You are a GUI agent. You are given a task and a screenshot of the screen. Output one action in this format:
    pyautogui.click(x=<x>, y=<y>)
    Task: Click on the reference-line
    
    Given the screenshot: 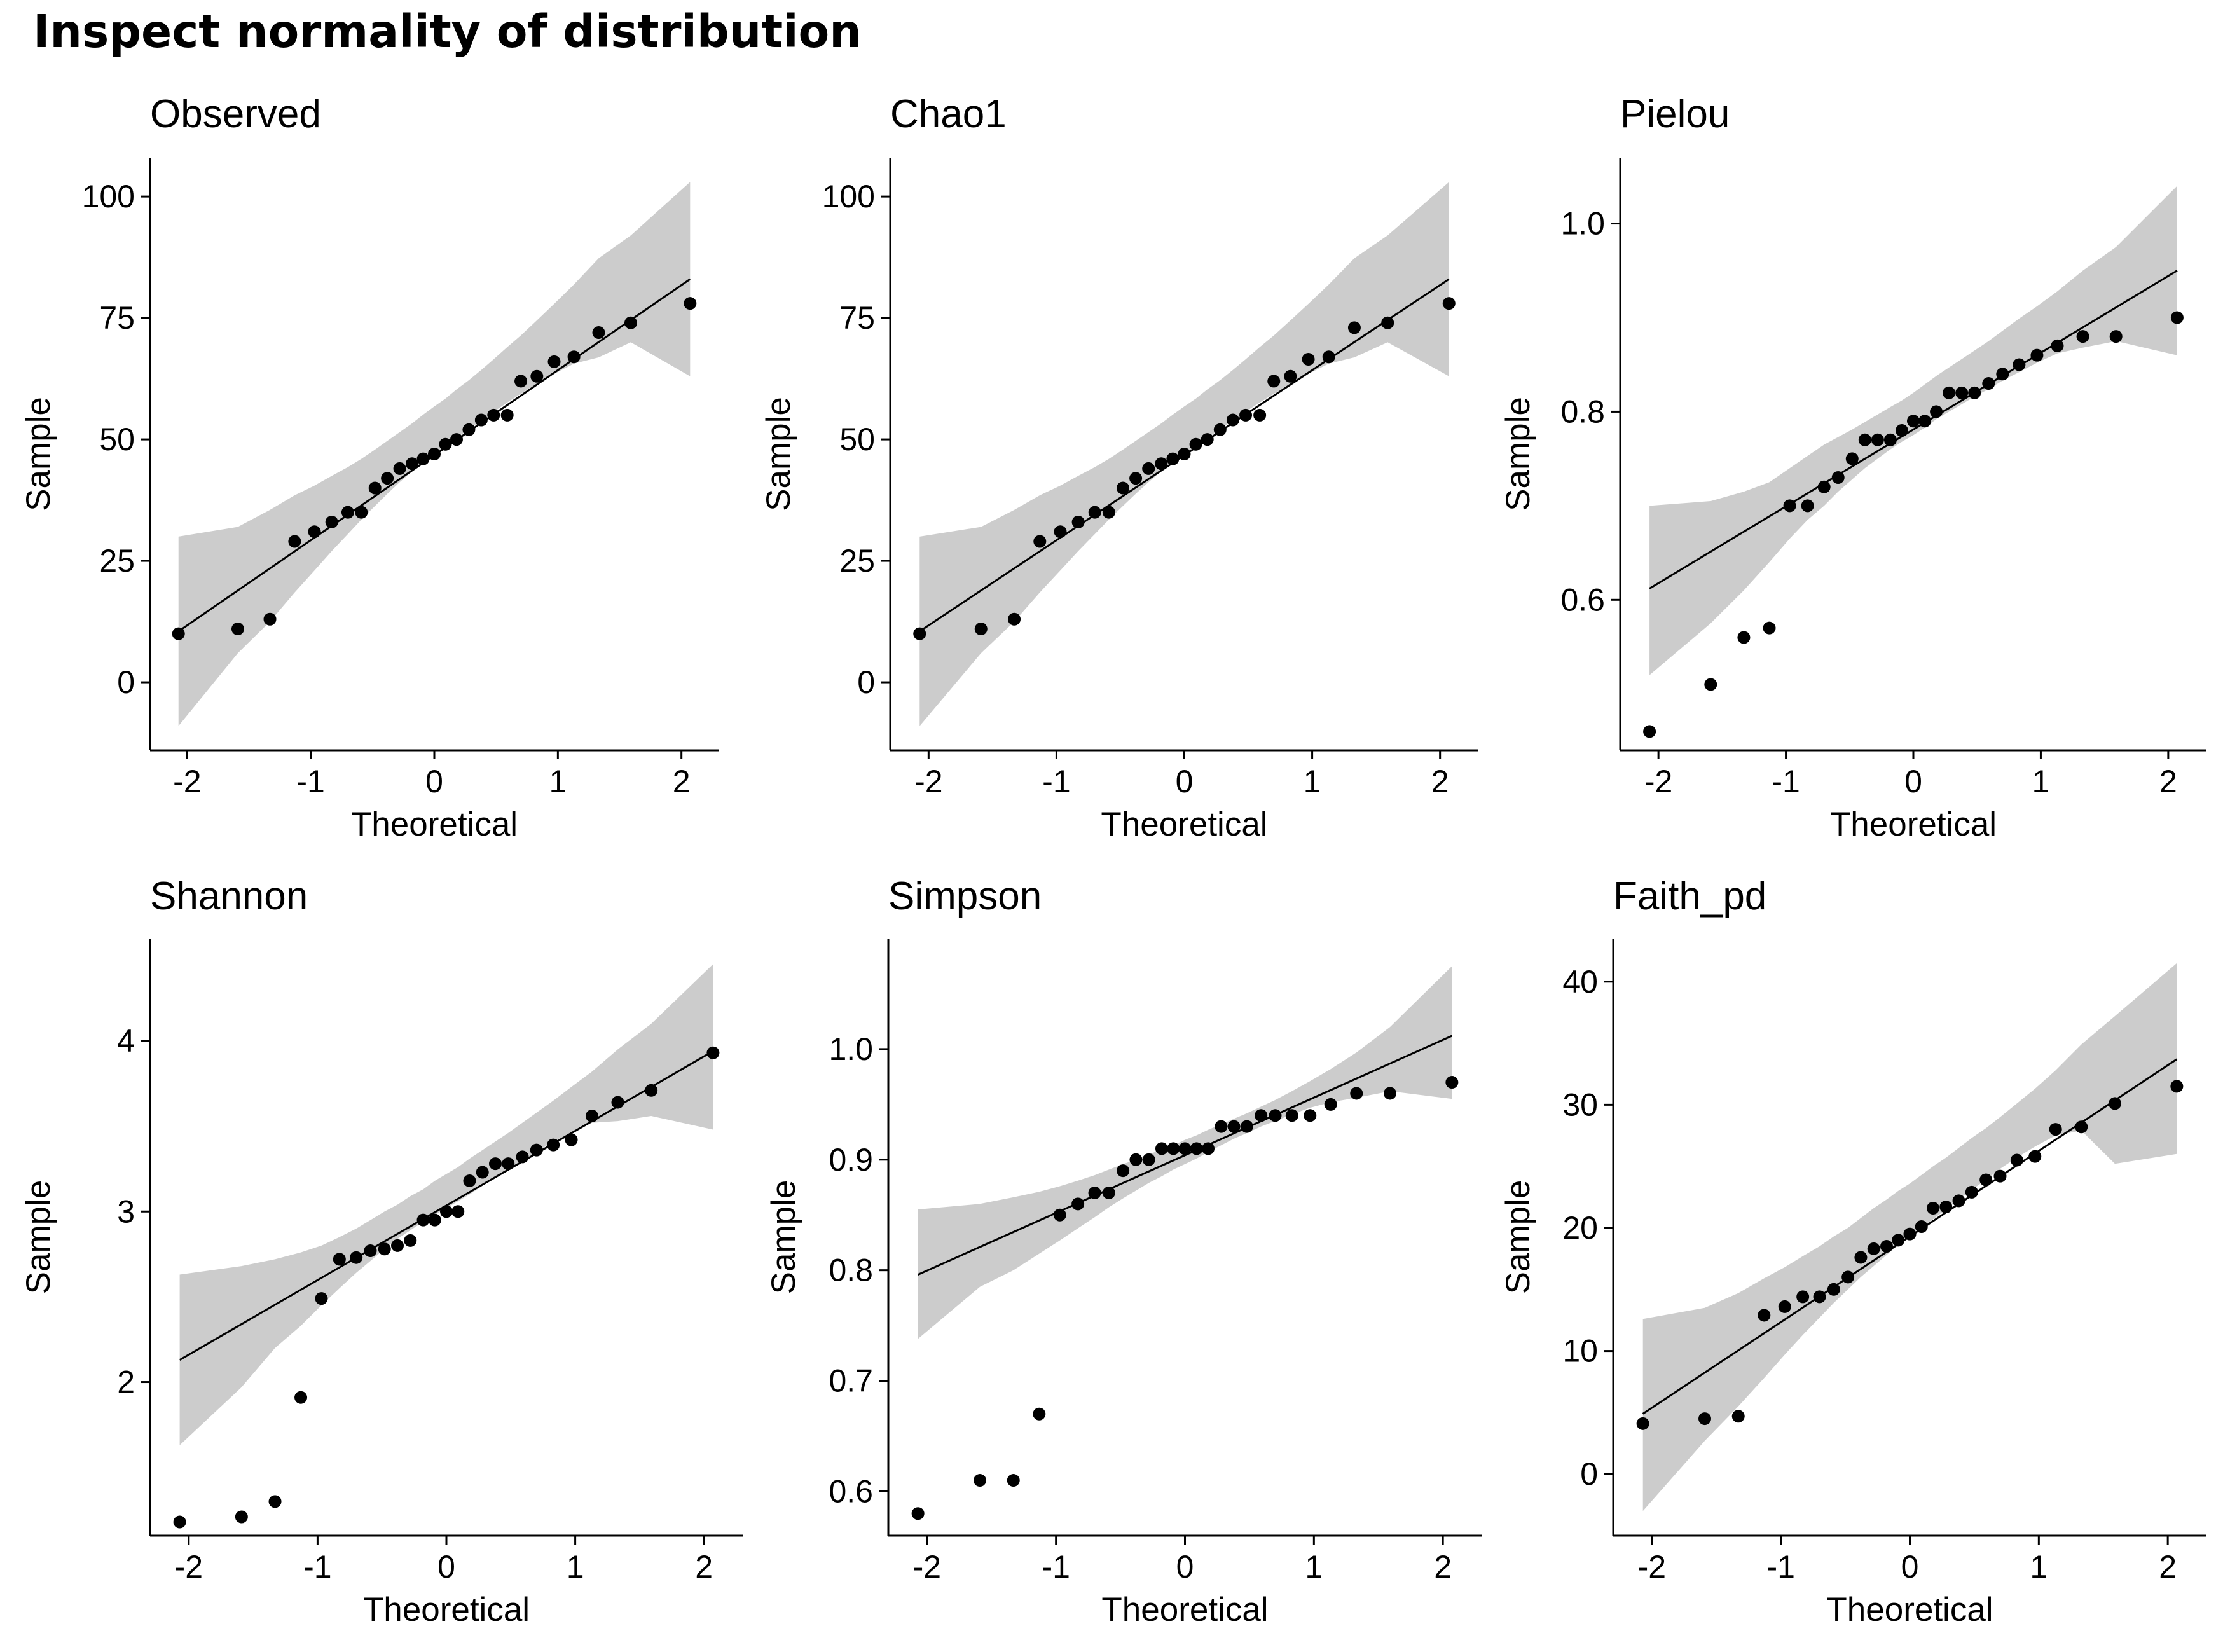 What is the action you would take?
    pyautogui.click(x=1913, y=430)
    